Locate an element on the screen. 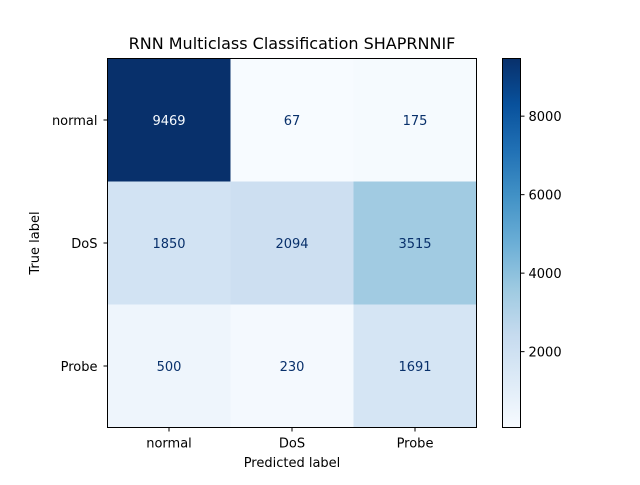  y-tick-label: DoS is located at coordinates (84, 244).